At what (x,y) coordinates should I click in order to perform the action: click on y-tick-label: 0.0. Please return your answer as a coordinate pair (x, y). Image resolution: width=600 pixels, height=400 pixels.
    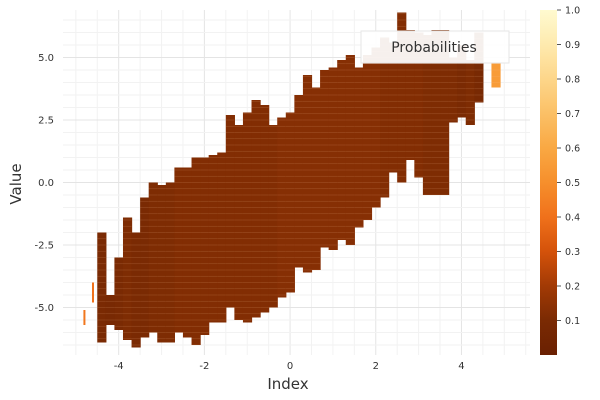
    Looking at the image, I should click on (46, 183).